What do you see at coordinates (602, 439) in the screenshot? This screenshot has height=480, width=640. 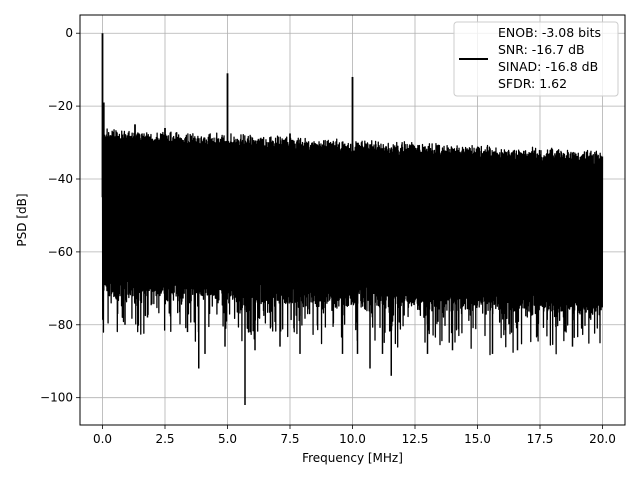 I see `x-tick-label: 20.0` at bounding box center [602, 439].